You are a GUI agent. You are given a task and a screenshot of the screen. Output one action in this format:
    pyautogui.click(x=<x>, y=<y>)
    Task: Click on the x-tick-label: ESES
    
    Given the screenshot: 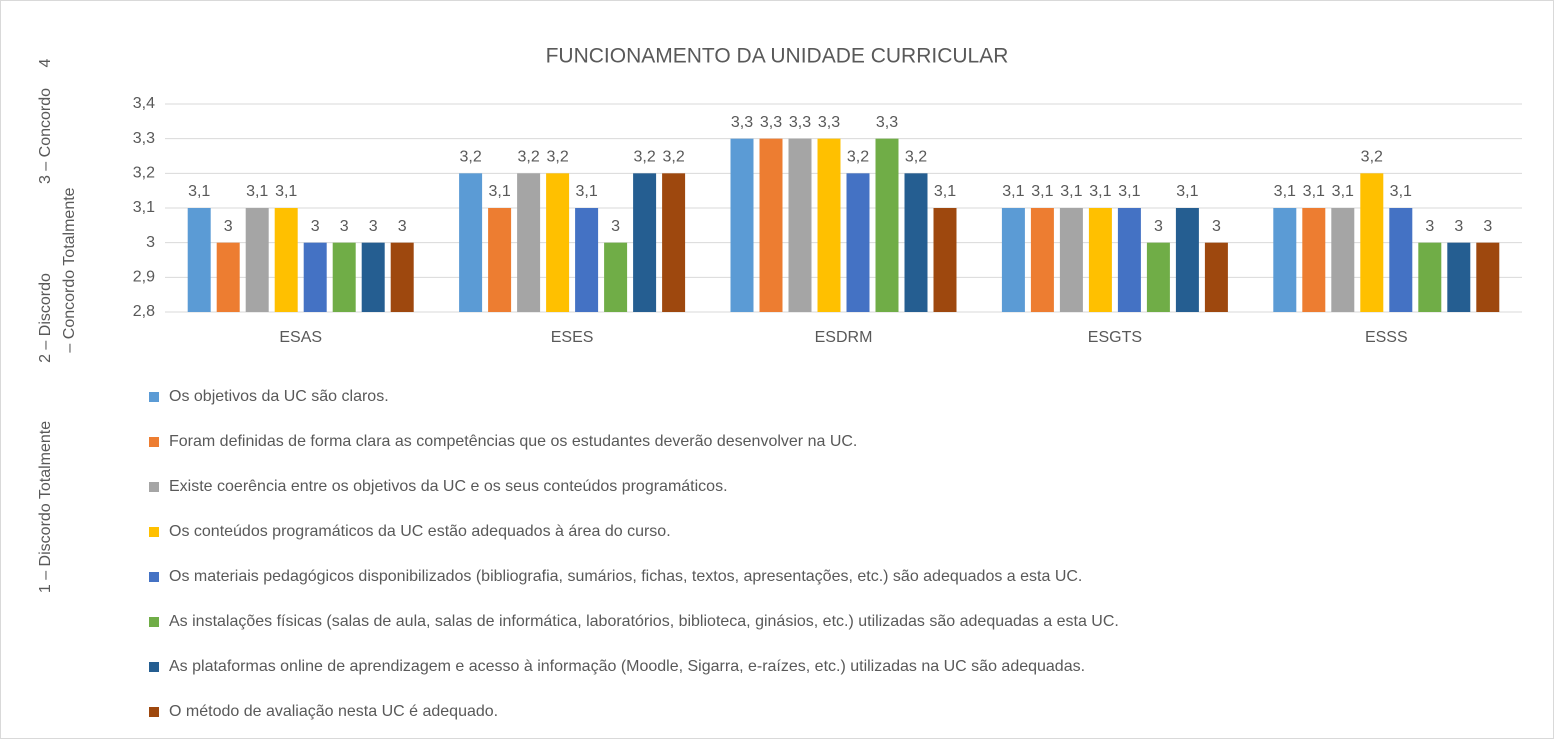 What is the action you would take?
    pyautogui.click(x=572, y=337)
    